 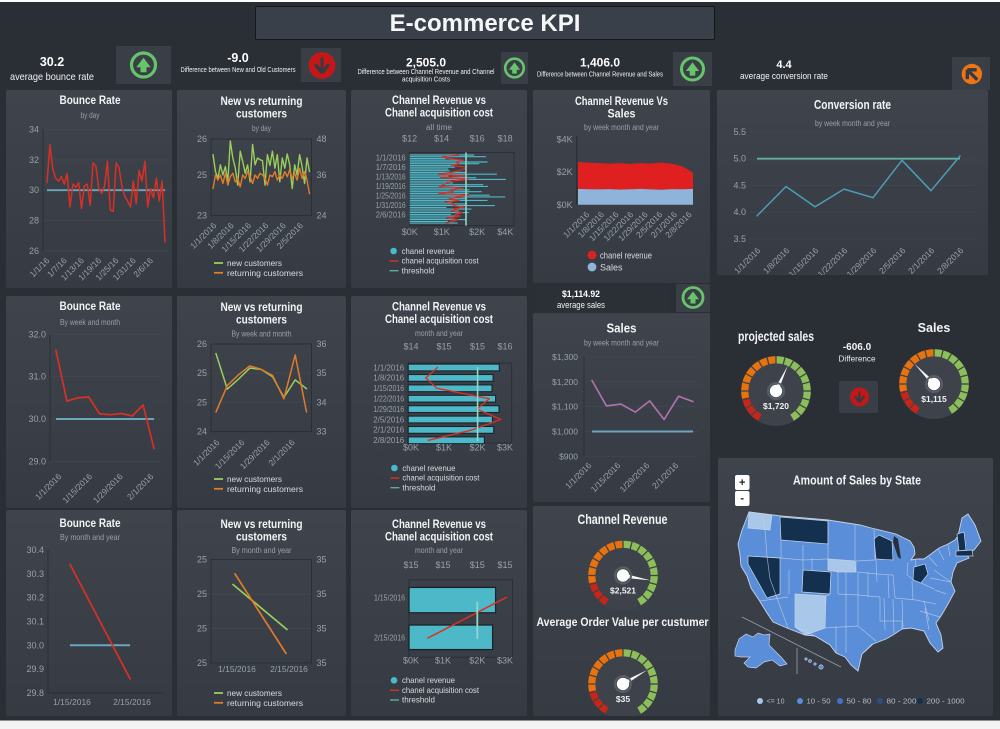 I want to click on svg-text: $1,000, so click(x=565, y=432).